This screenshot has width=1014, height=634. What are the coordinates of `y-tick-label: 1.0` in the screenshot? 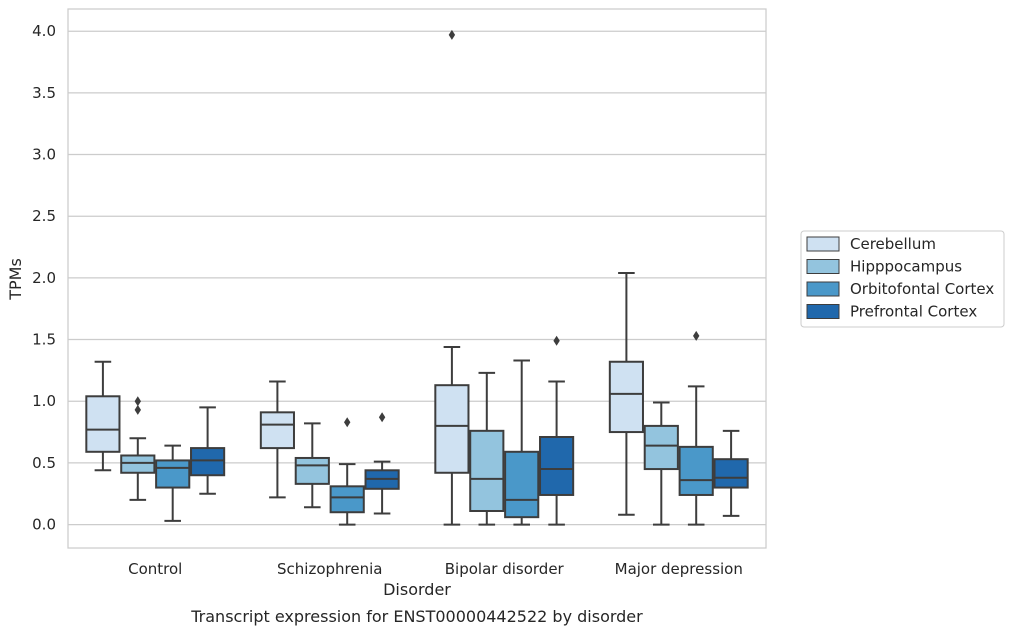 It's located at (44, 401).